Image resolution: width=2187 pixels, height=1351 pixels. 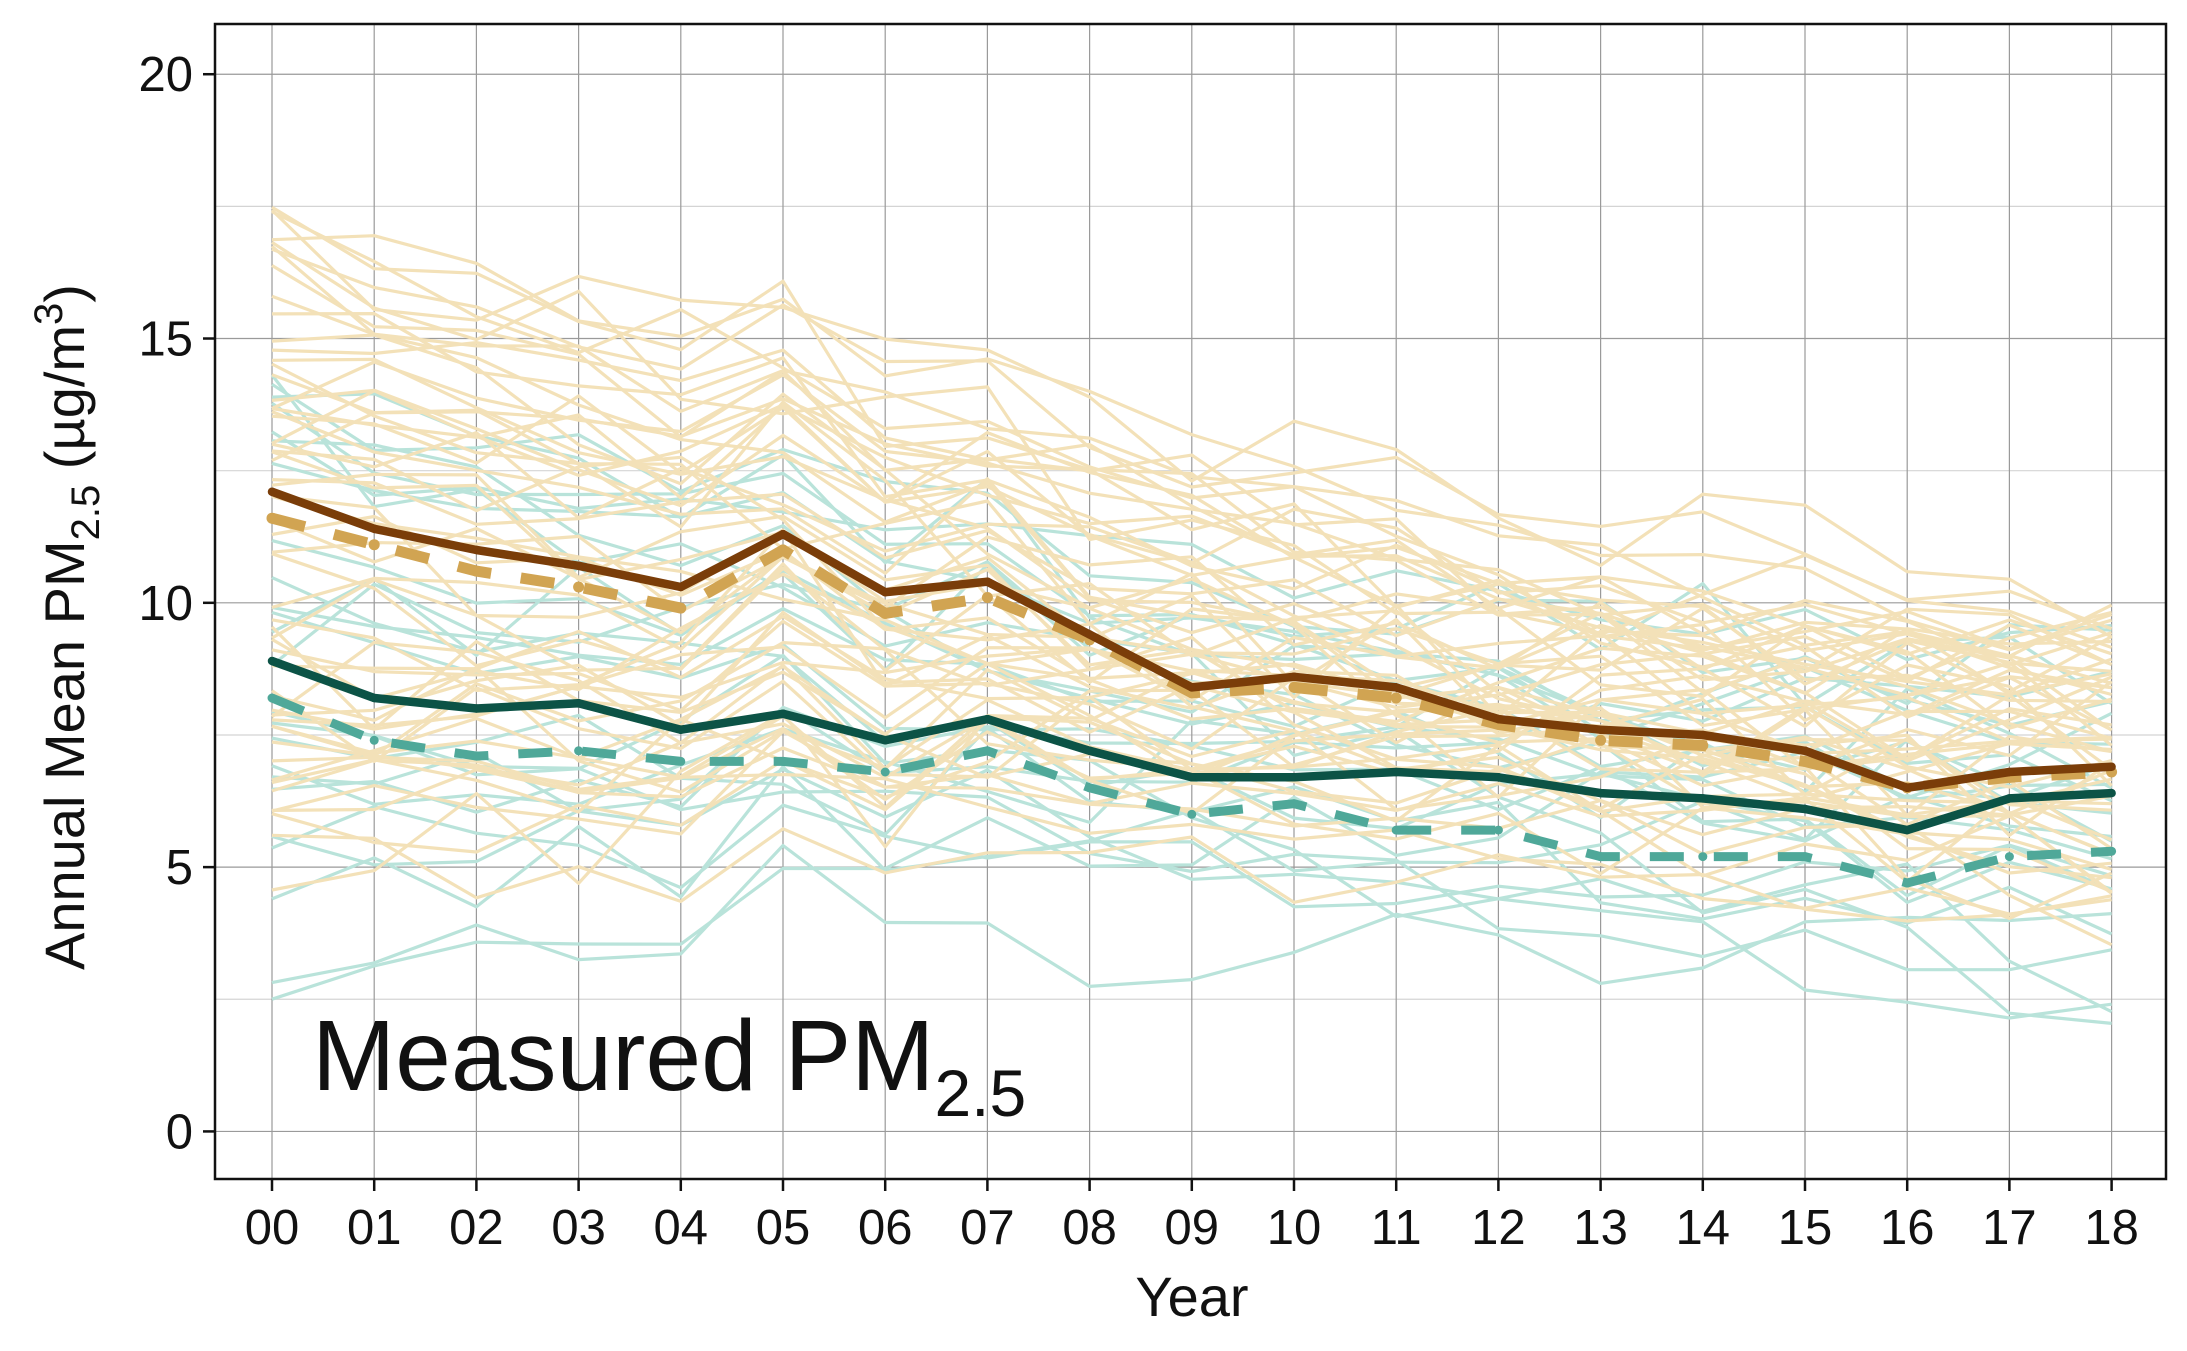 I want to click on x-tick-label: 15, so click(x=1805, y=1228).